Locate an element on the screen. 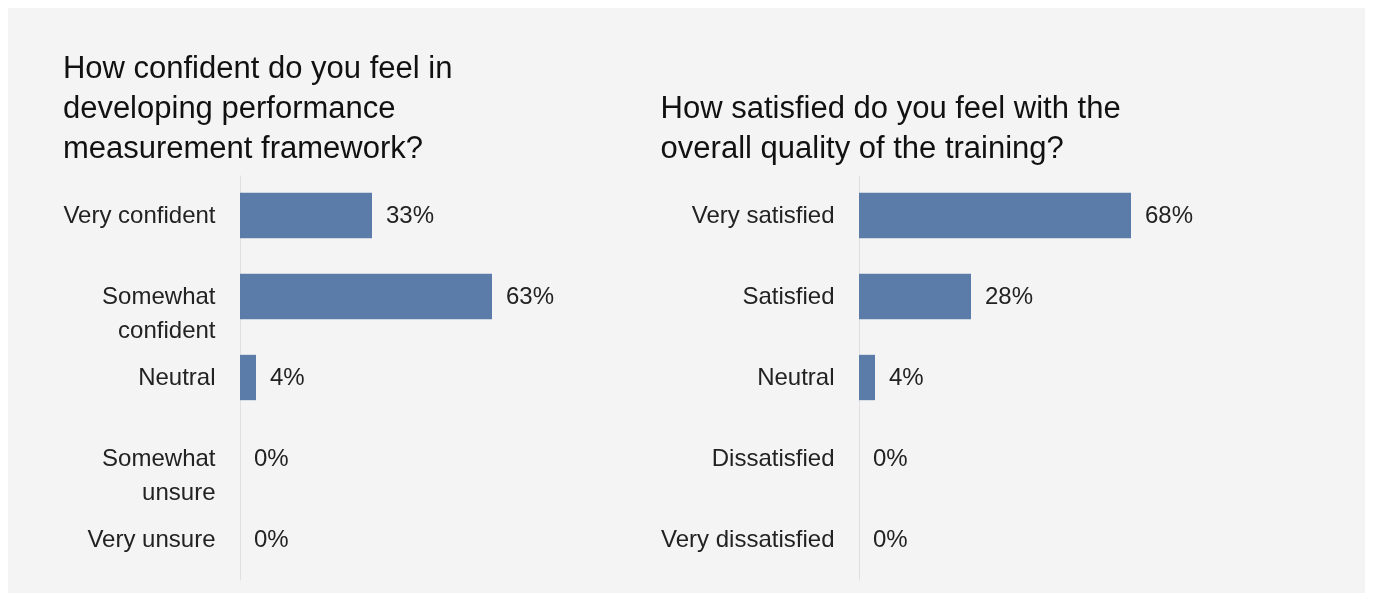 Image resolution: width=1373 pixels, height=601 pixels. y-tick-label: Very confident is located at coordinates (139, 214).